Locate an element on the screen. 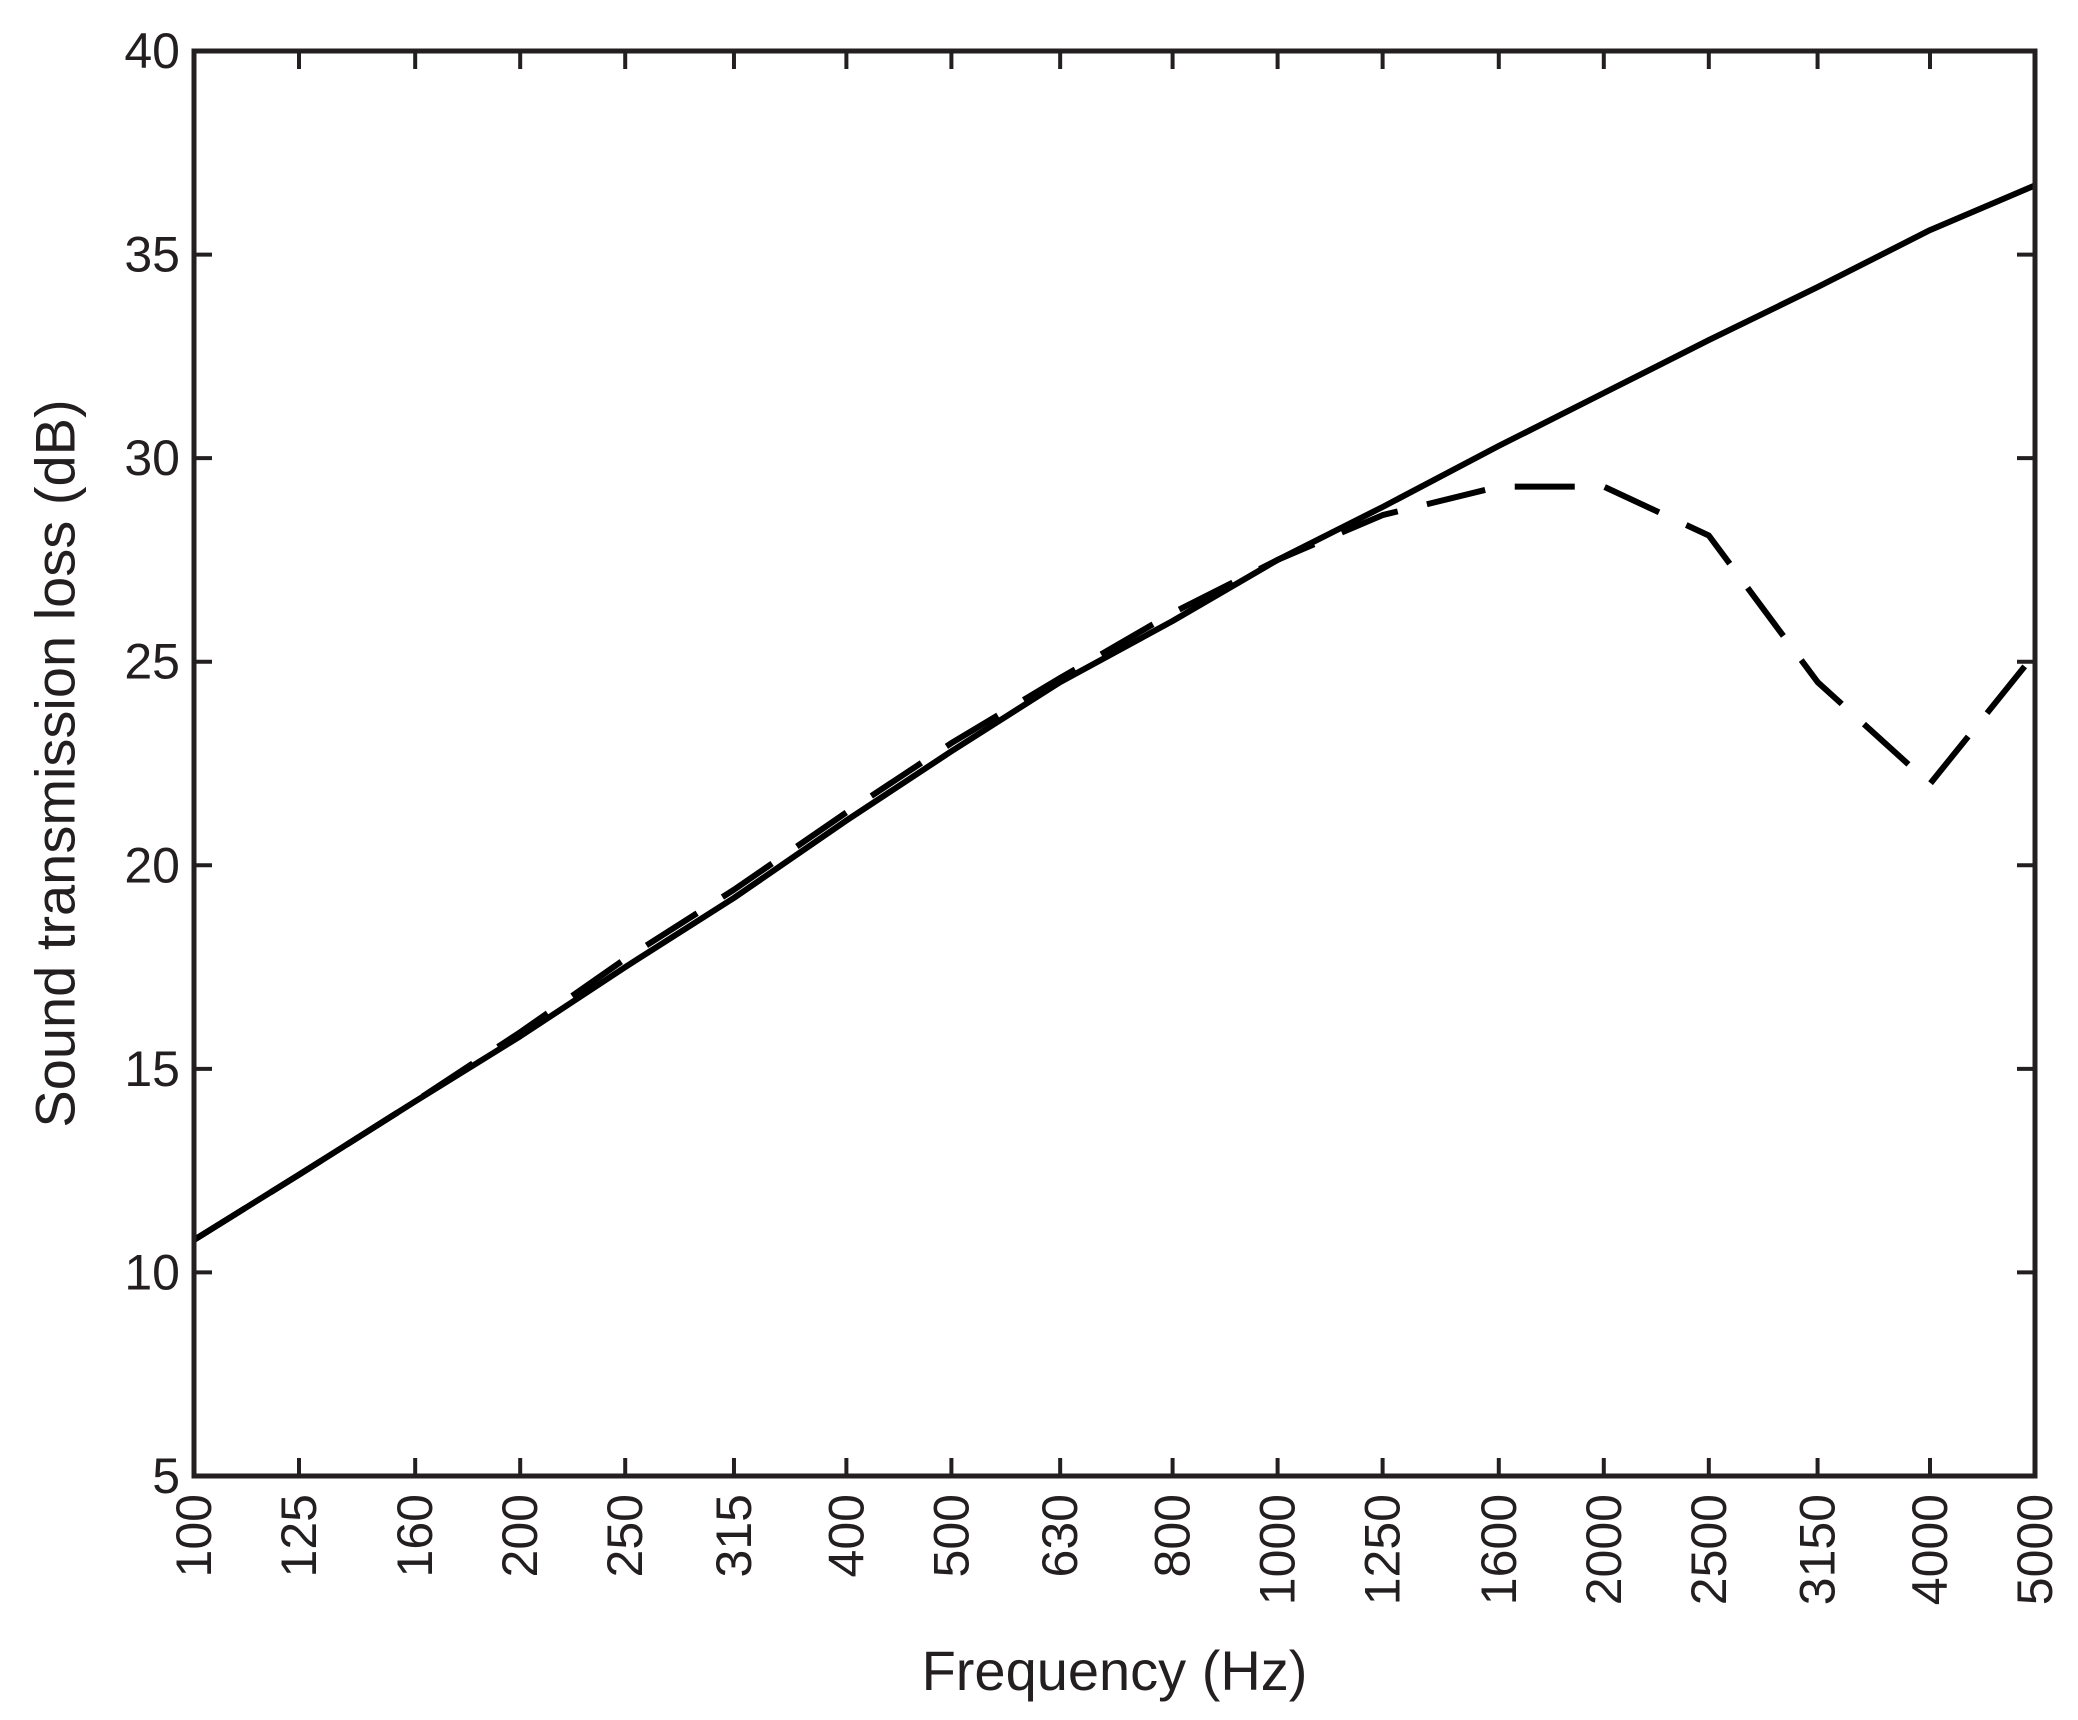  x-tick-label: 1250 is located at coordinates (1383, 1549).